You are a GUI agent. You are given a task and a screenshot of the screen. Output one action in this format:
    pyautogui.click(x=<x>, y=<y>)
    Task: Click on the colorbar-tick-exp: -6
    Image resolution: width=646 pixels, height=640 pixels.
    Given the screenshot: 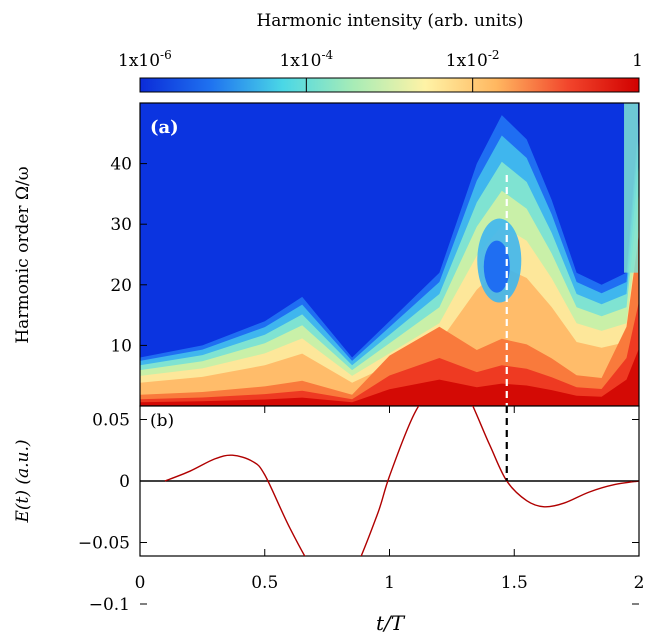 What is the action you would take?
    pyautogui.click(x=166, y=55)
    